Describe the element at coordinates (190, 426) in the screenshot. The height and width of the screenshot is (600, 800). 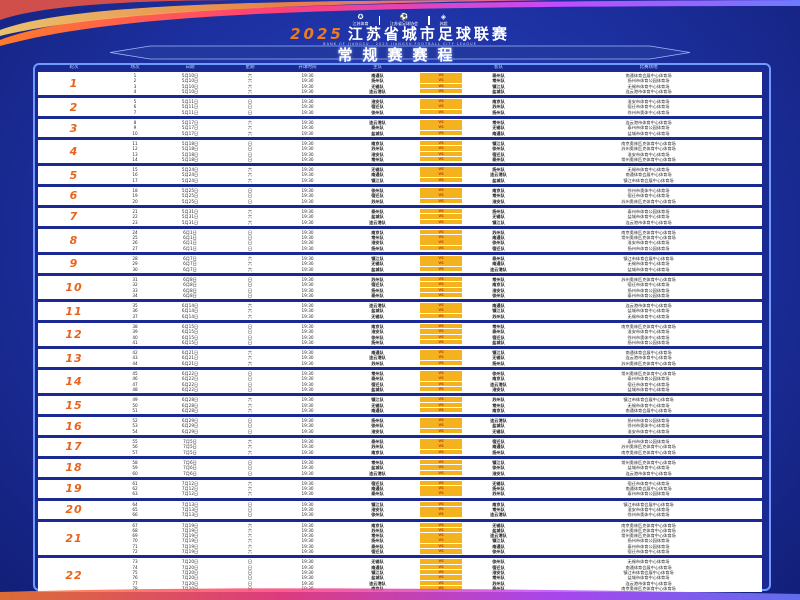
I see `match-date: 6月29日` at that location.